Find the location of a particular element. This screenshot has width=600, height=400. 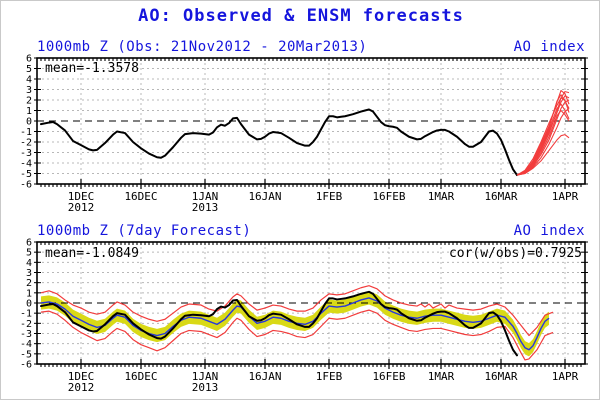

panel1-mean-annotation: mean=-1.3578 is located at coordinates (92, 68).